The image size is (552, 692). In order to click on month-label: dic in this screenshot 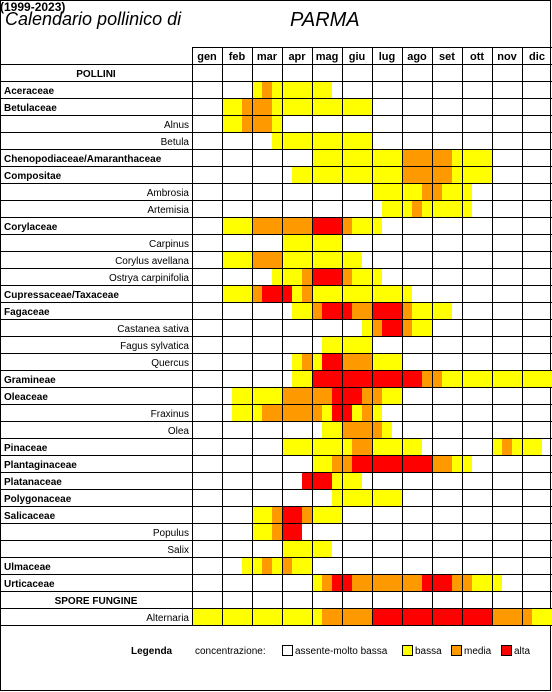, I will do `click(537, 57)`.